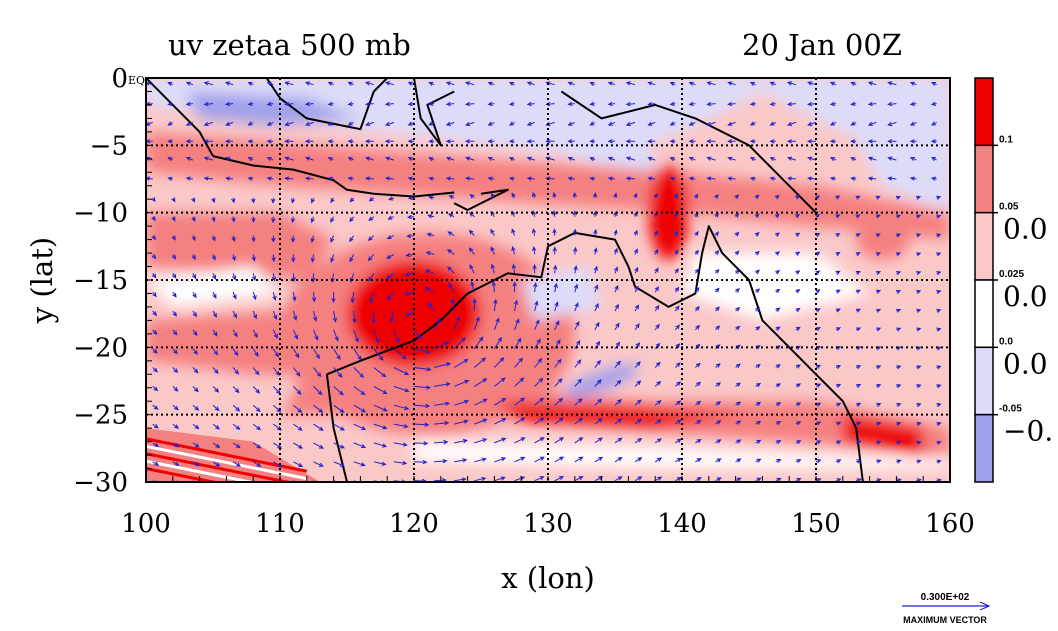  I want to click on chart-title: uv zetaa 500 mb, so click(289, 45).